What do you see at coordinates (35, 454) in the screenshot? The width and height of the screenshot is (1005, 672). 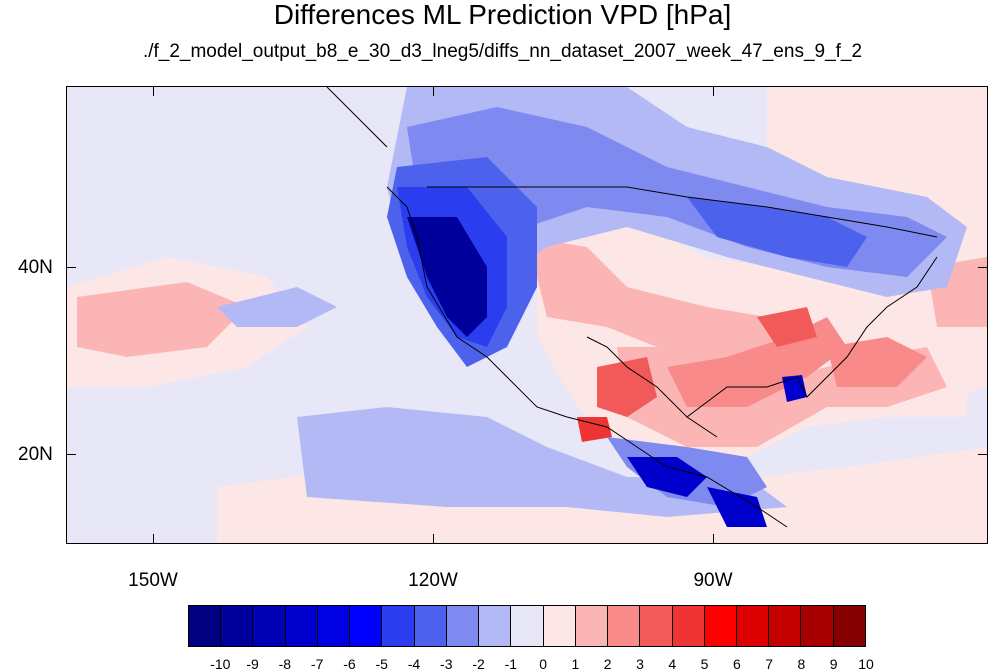 I see `lat-label-20n: 20N` at bounding box center [35, 454].